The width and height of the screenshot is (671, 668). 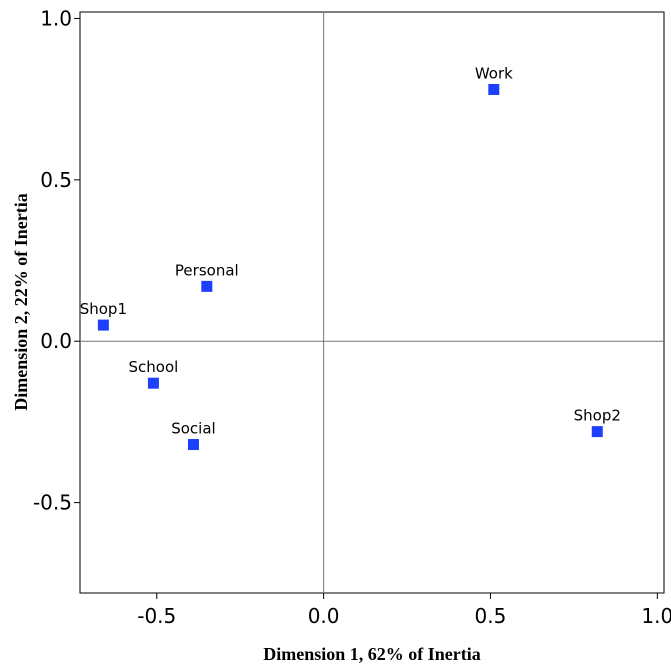 What do you see at coordinates (491, 616) in the screenshot?
I see `x-tick-label: 0.5` at bounding box center [491, 616].